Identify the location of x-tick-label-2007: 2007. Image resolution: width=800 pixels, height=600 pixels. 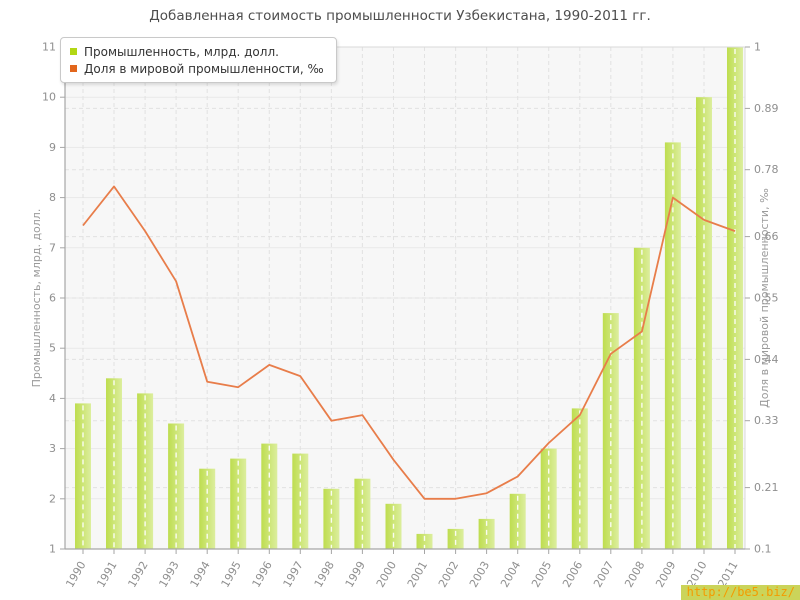
(603, 573).